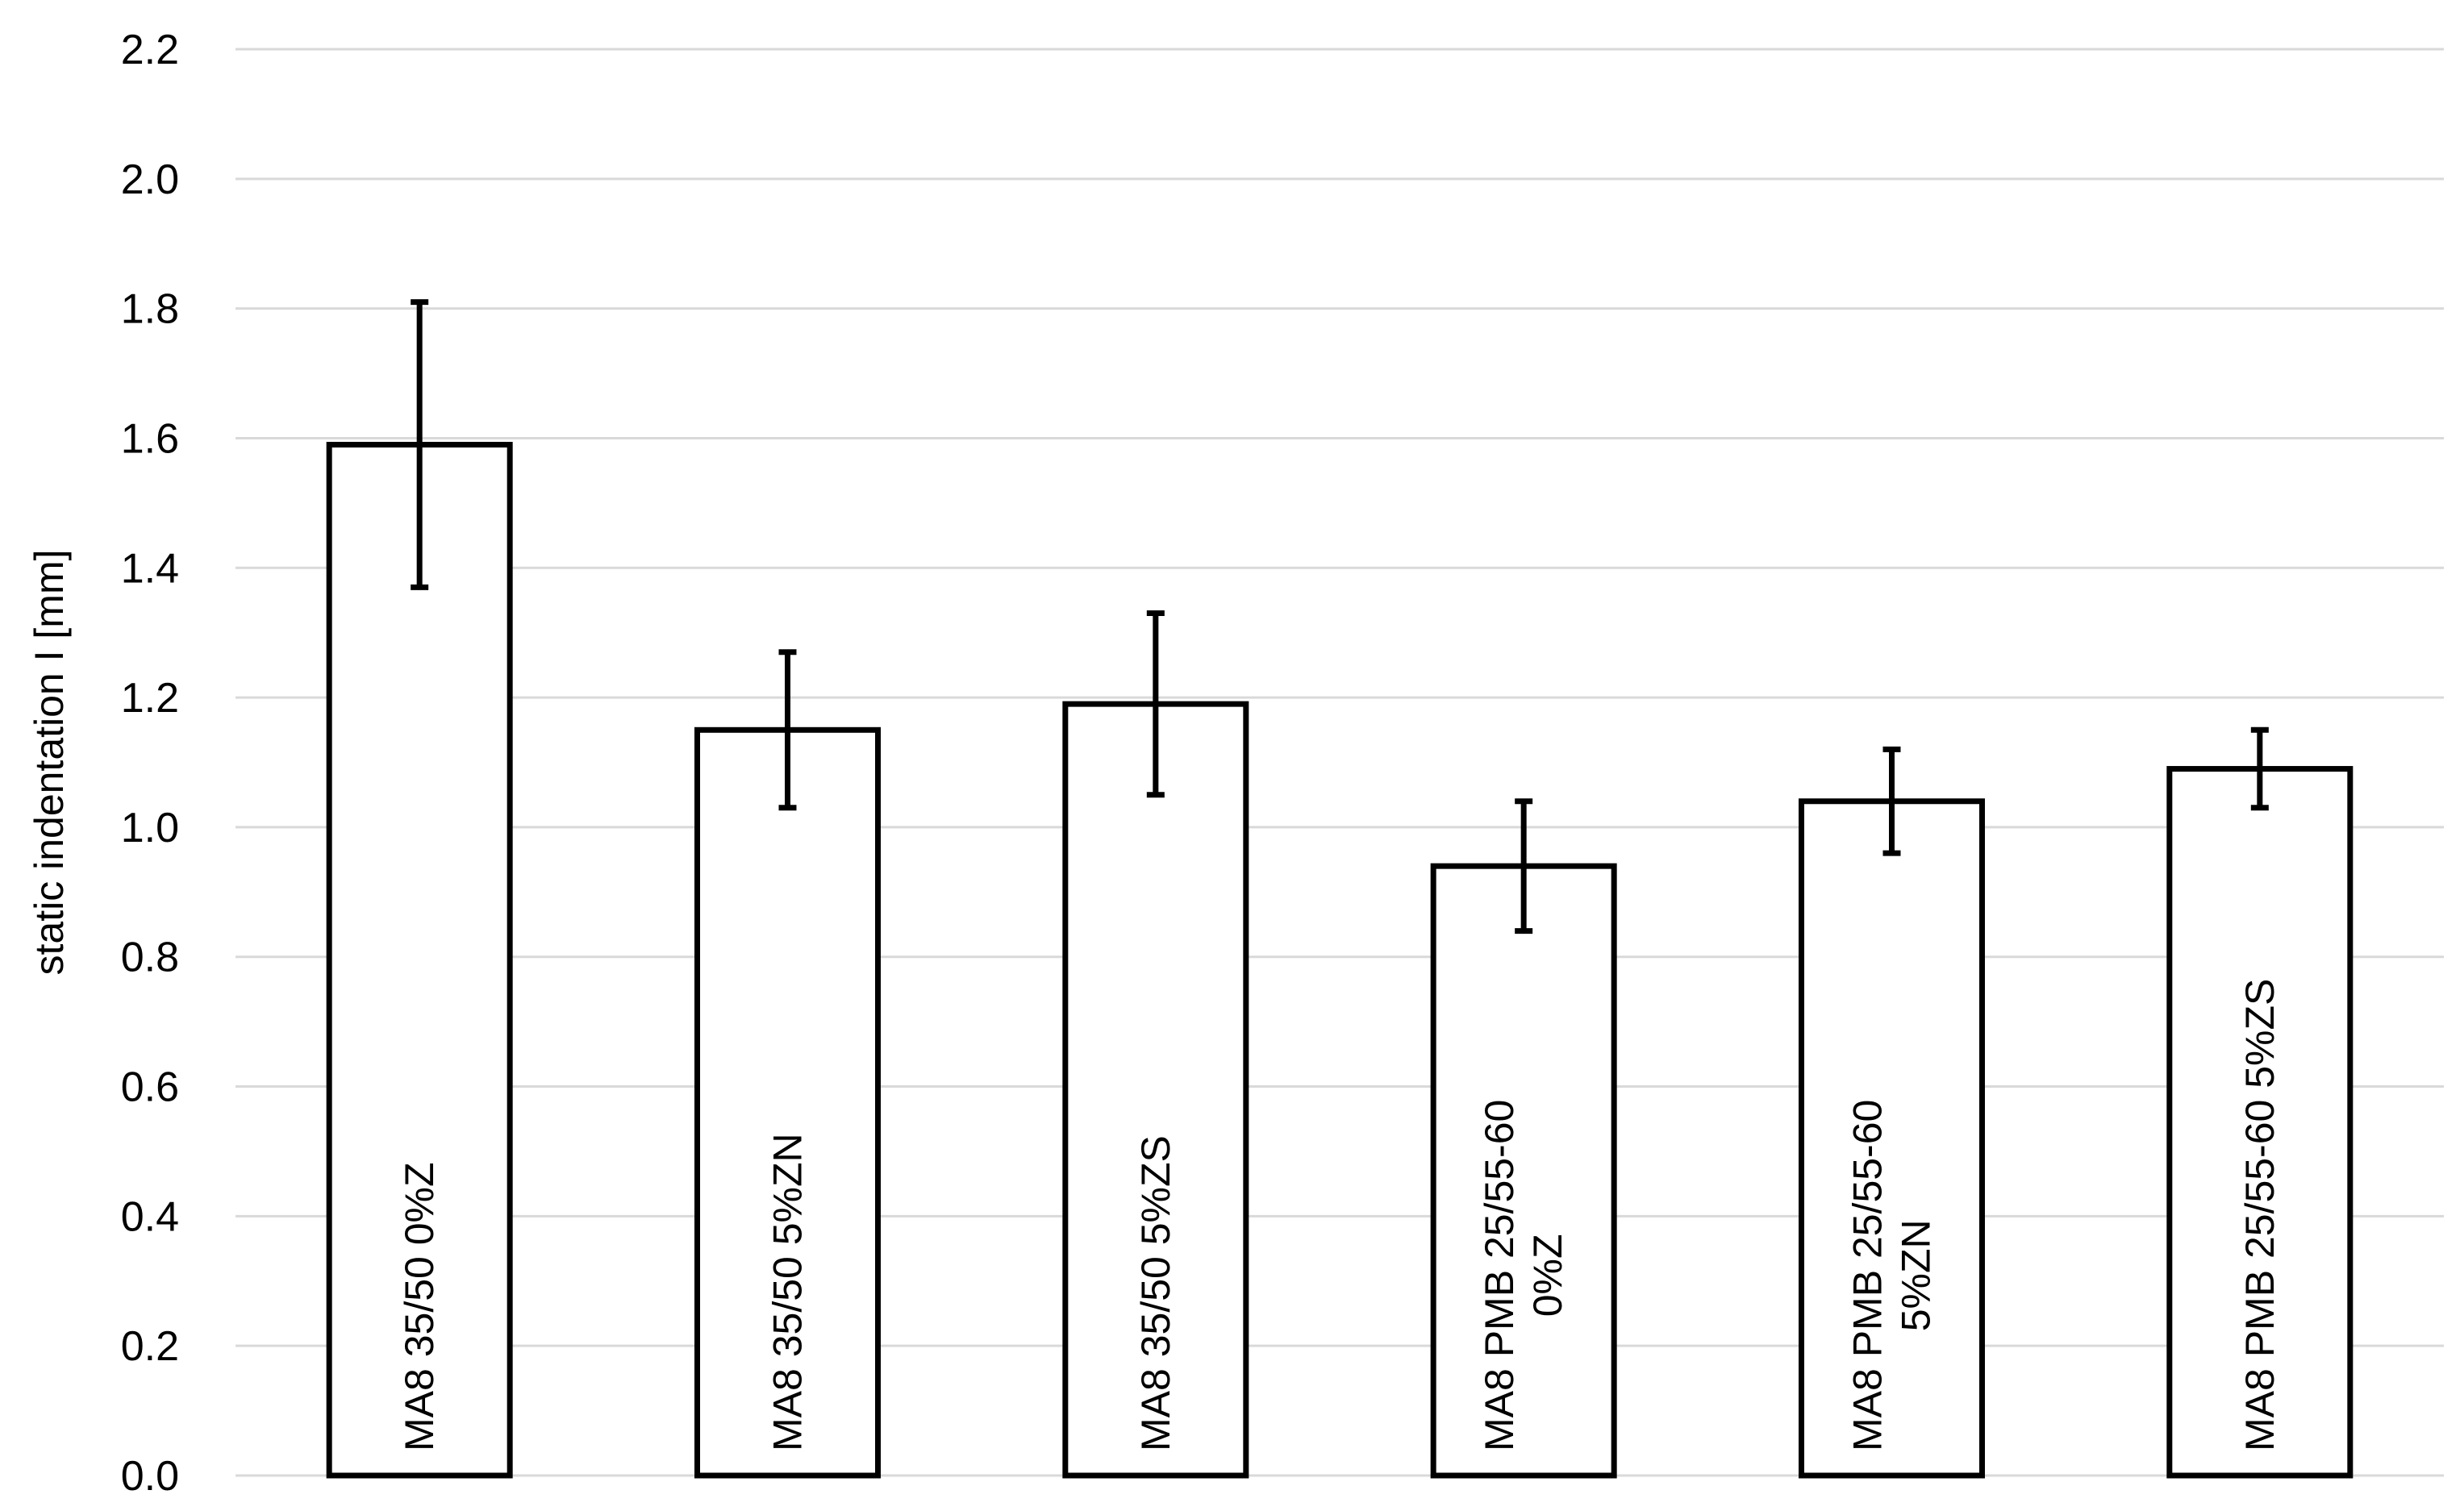 Image resolution: width=2464 pixels, height=1511 pixels. What do you see at coordinates (150, 309) in the screenshot?
I see `y-tick-label: 1.8` at bounding box center [150, 309].